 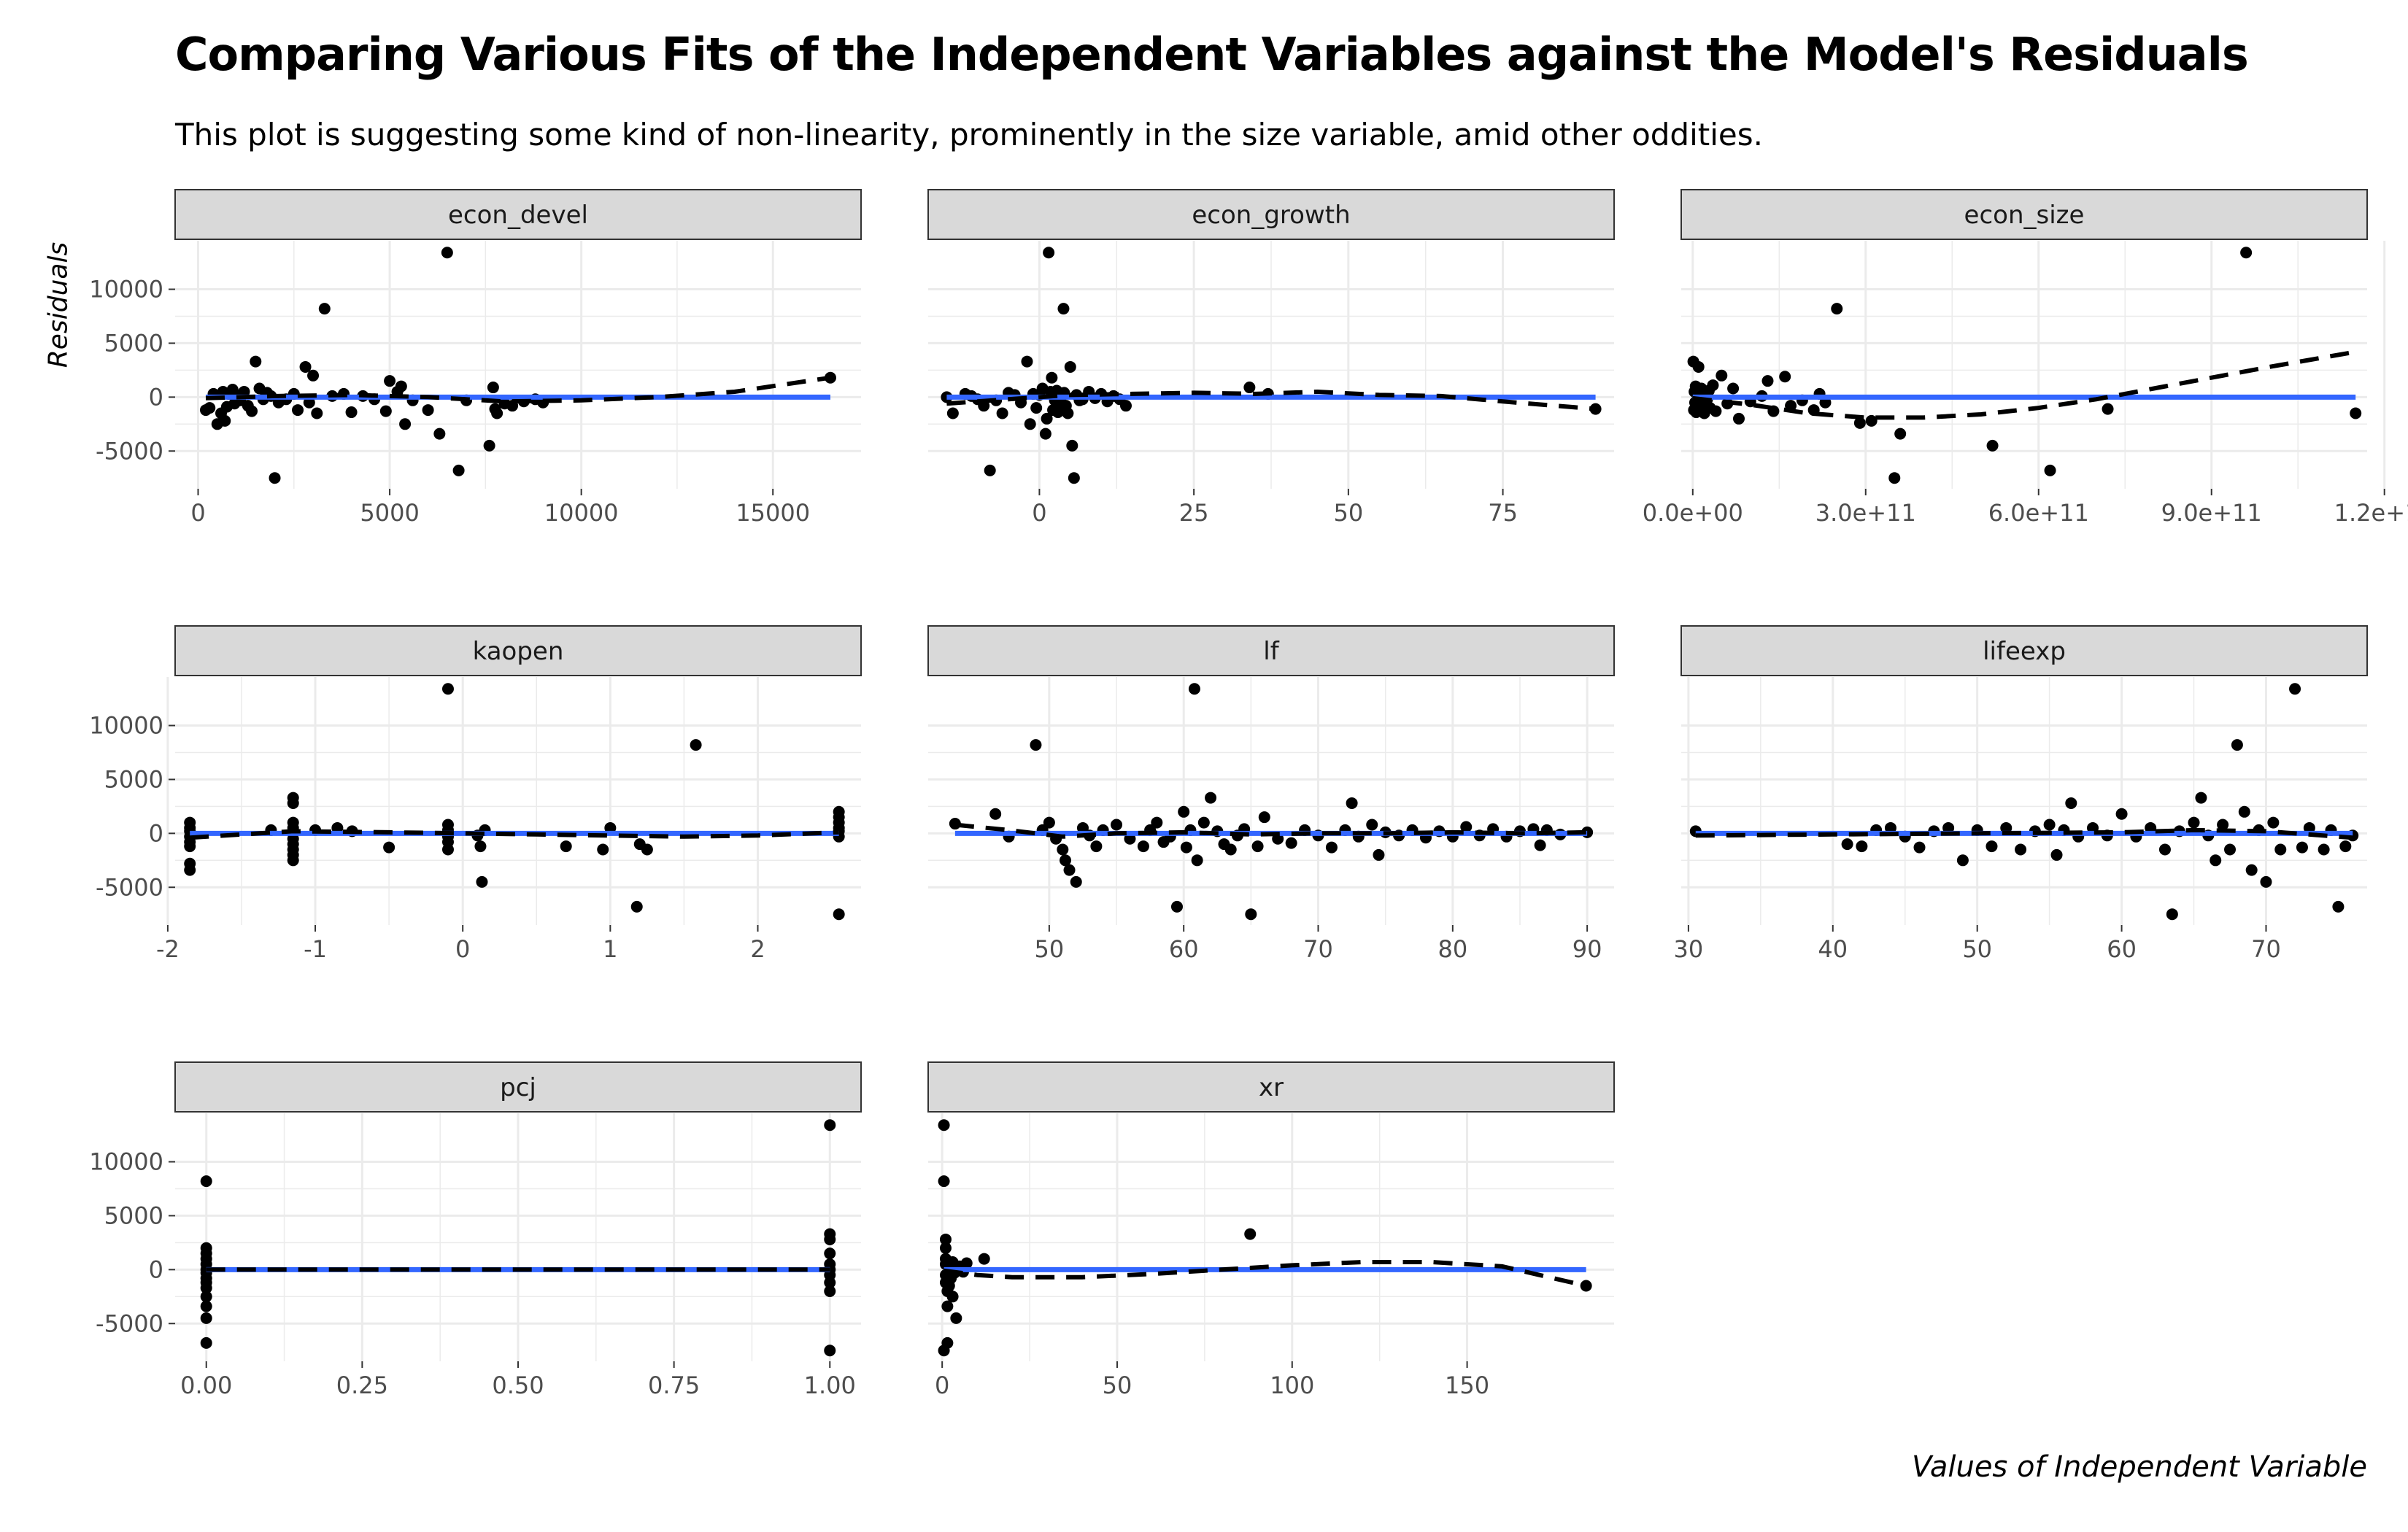 What do you see at coordinates (168, 949) in the screenshot?
I see `x-tick-label: -2` at bounding box center [168, 949].